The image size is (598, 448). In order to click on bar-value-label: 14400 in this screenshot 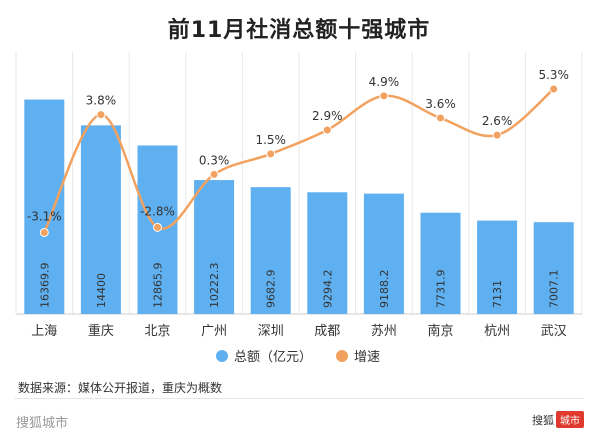, I will do `click(101, 290)`.